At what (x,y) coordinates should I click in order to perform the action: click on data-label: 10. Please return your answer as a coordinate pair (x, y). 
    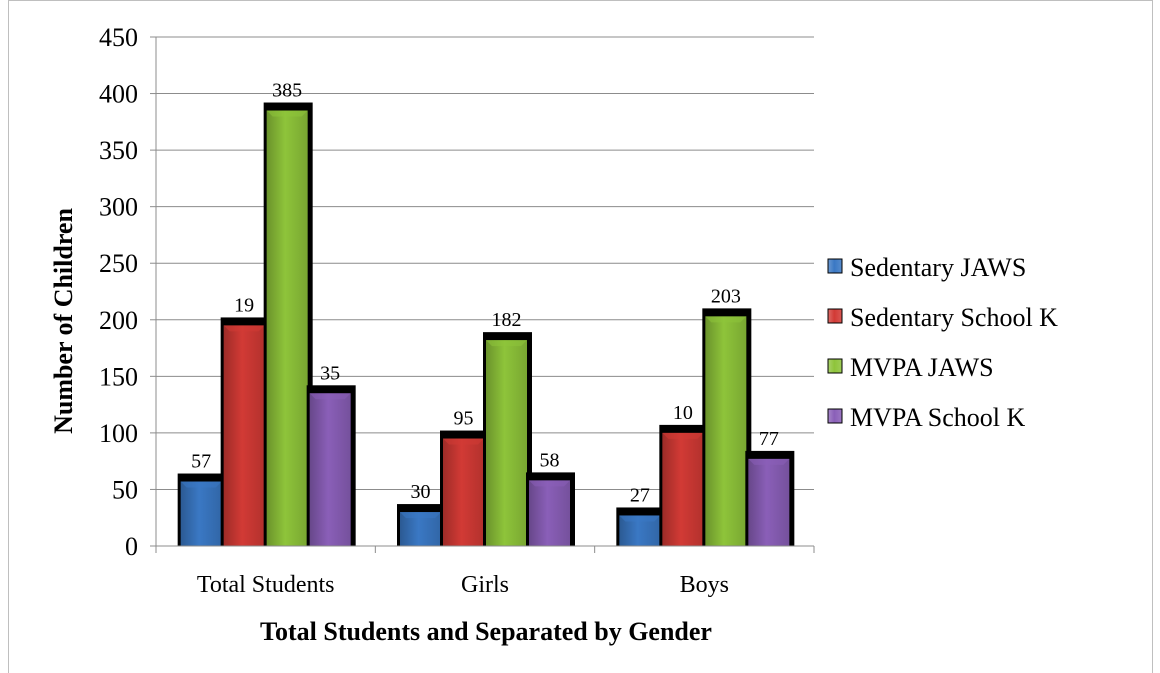
    Looking at the image, I should click on (683, 413).